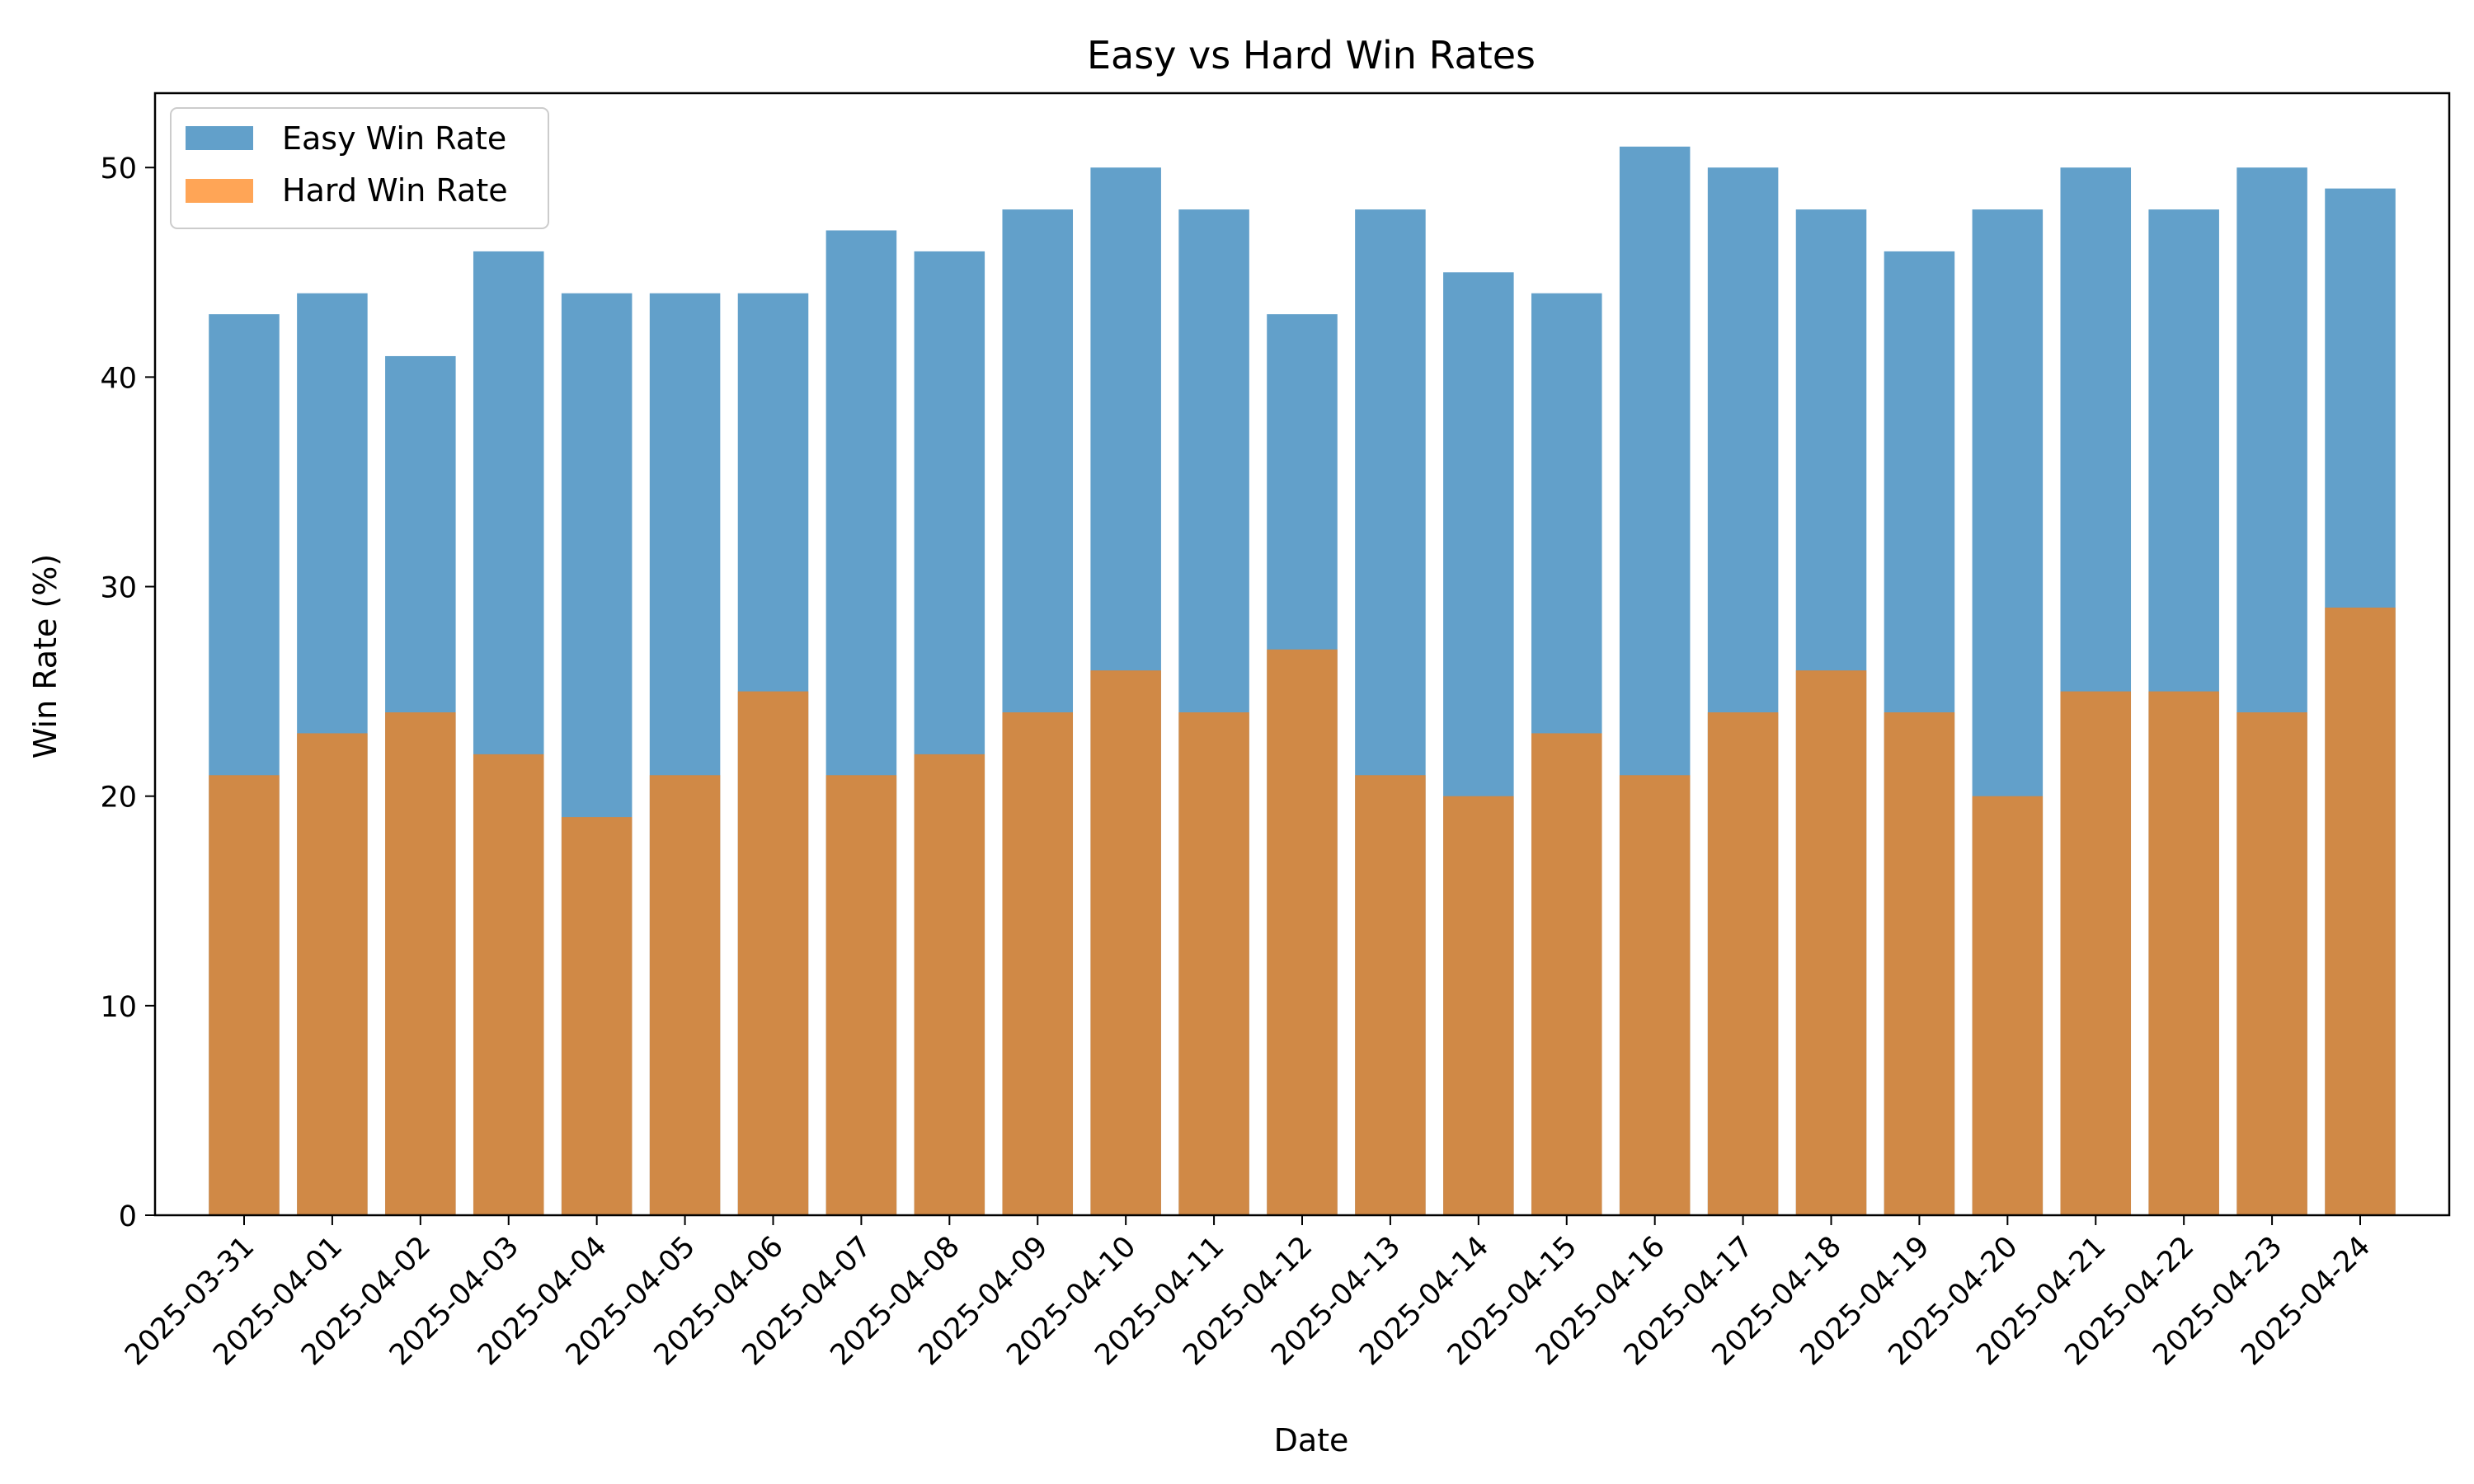 This screenshot has height=1484, width=2474. I want to click on y-tick-label: 30, so click(118, 588).